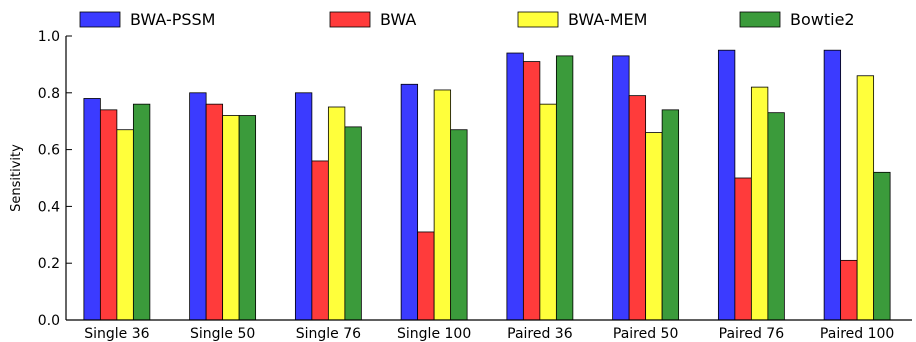 The width and height of the screenshot is (916, 342). Describe the element at coordinates (607, 19) in the screenshot. I see `legend-label: BWA-MEM` at that location.